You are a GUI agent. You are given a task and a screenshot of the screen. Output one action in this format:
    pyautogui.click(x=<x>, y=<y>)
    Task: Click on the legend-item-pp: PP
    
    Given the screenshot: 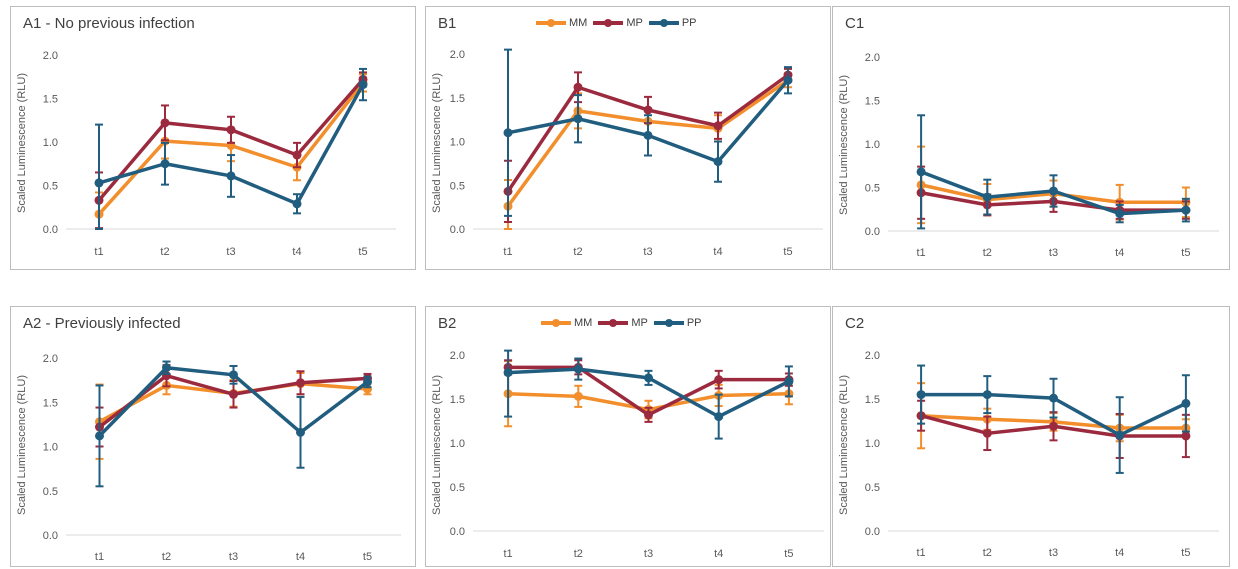 What is the action you would take?
    pyautogui.click(x=672, y=23)
    